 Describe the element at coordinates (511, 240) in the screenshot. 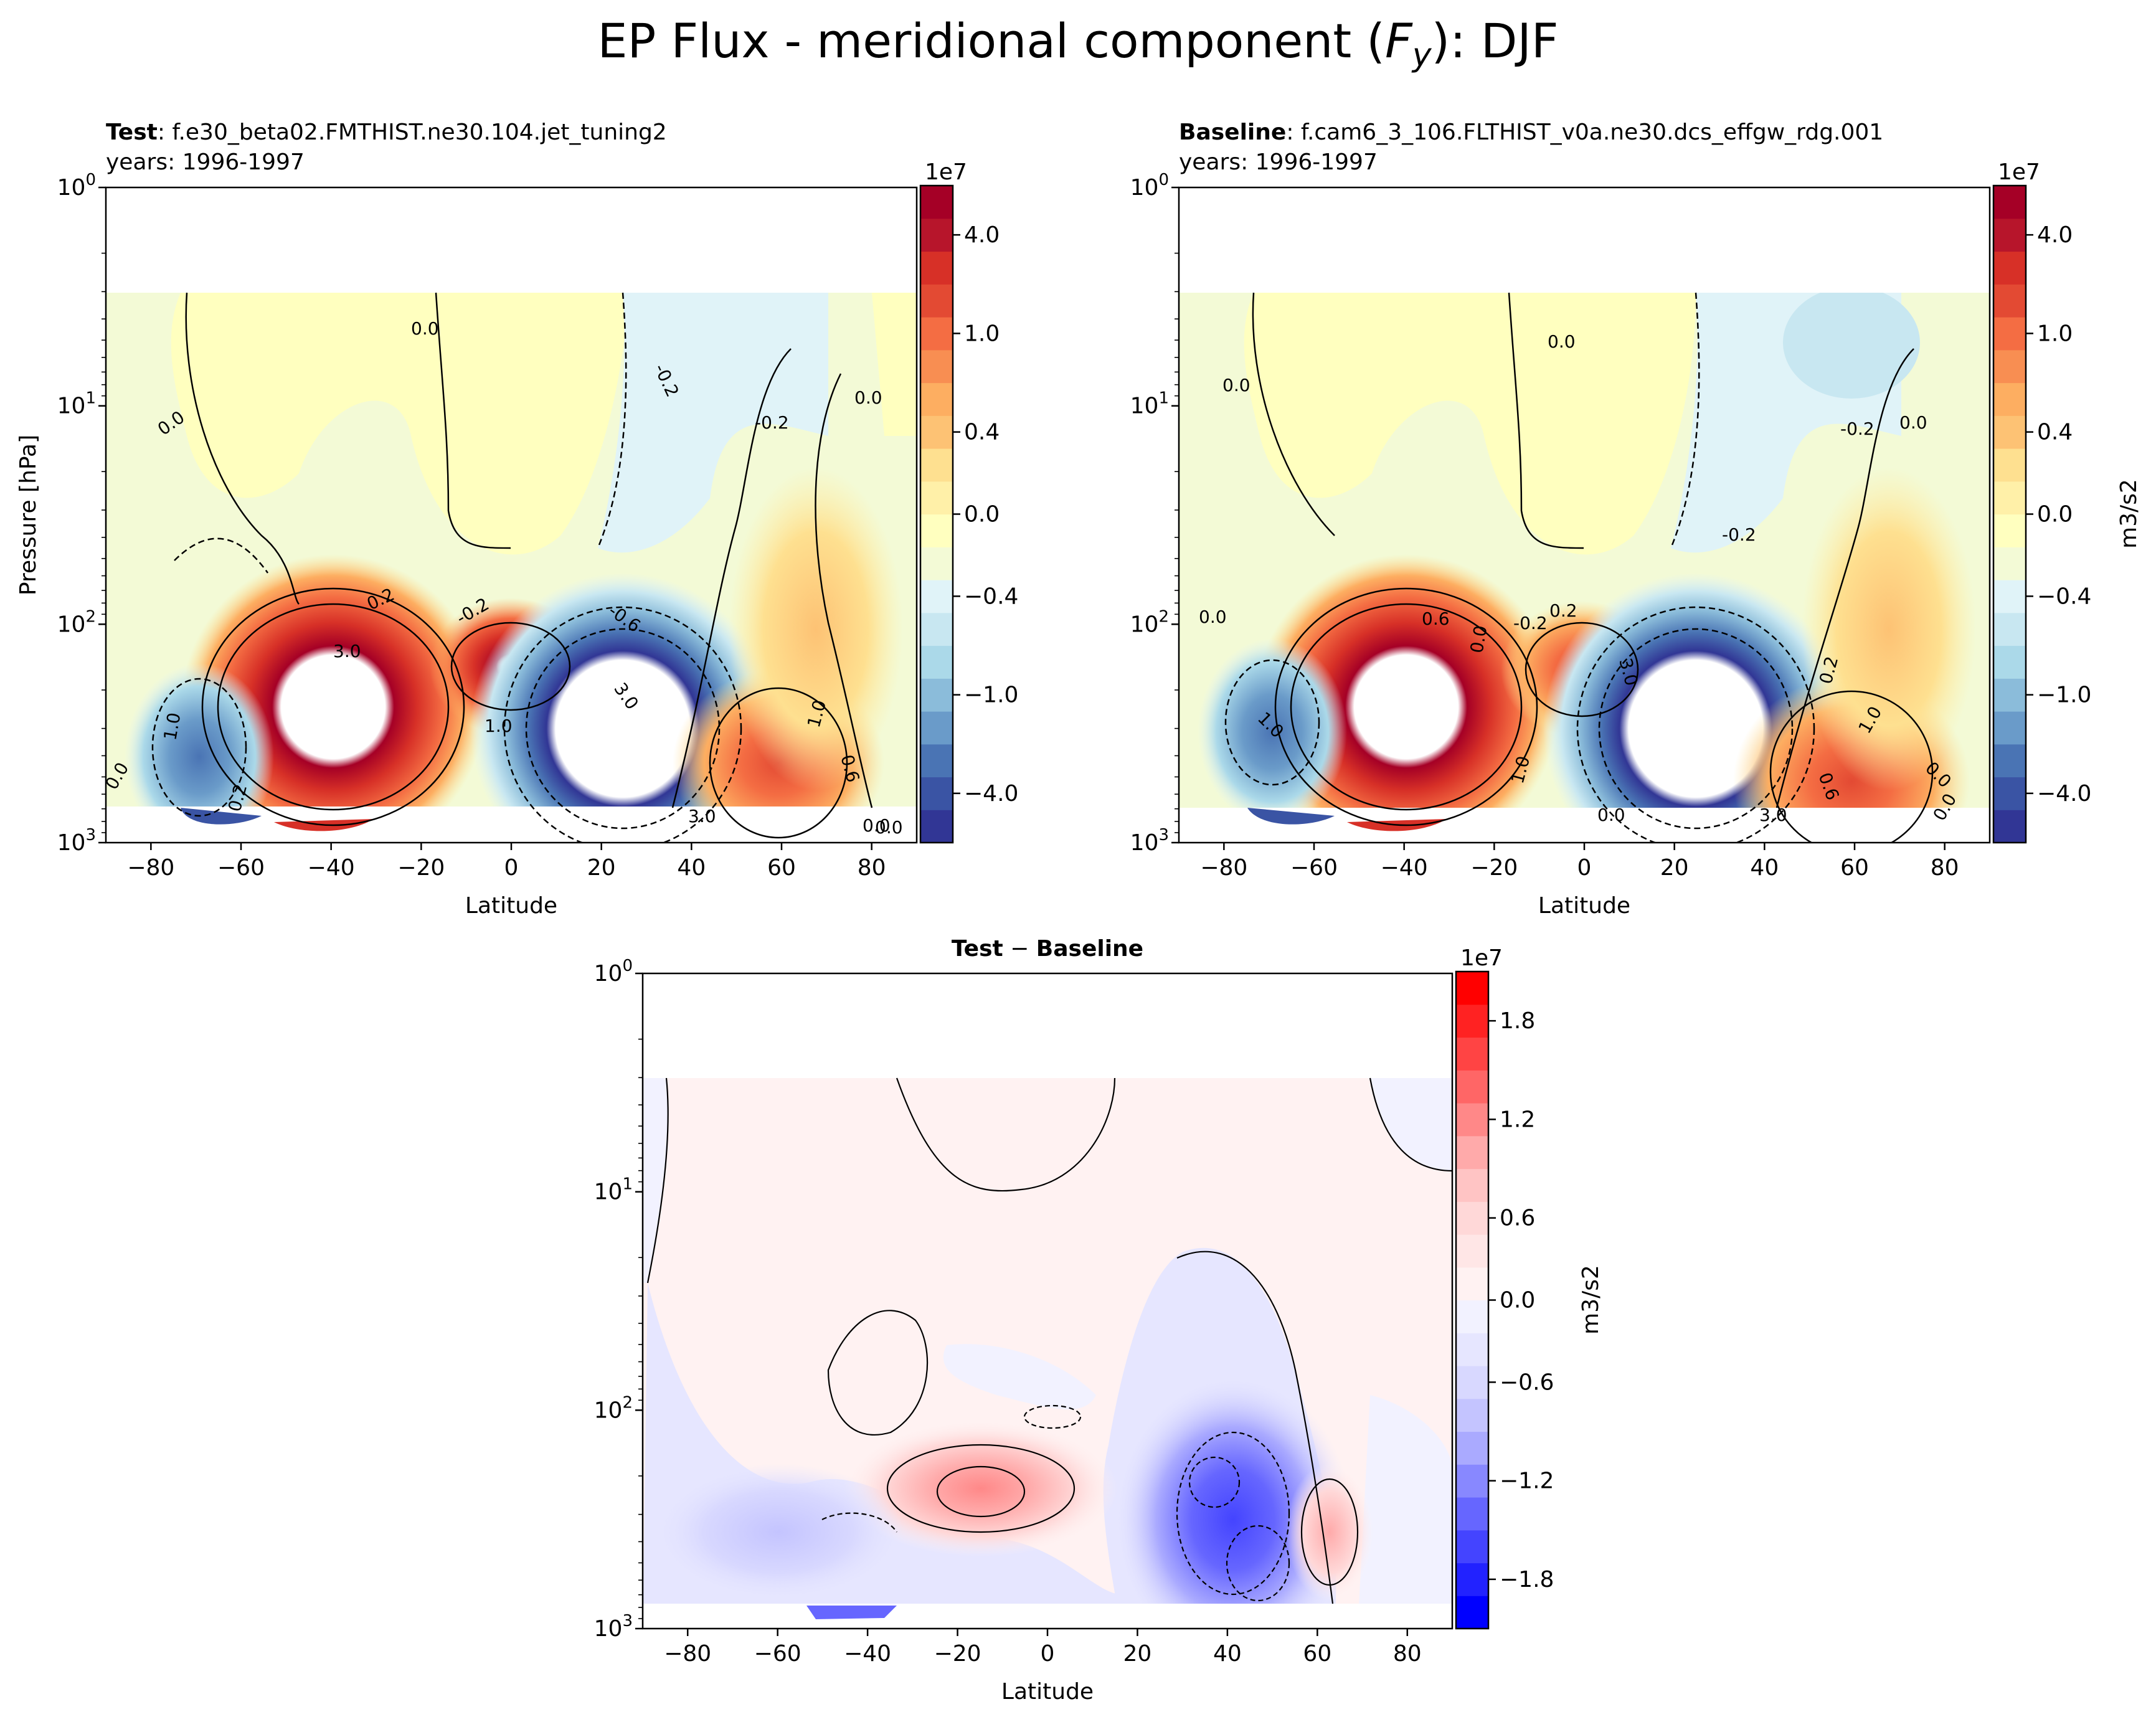

I see `field-missing-top` at that location.